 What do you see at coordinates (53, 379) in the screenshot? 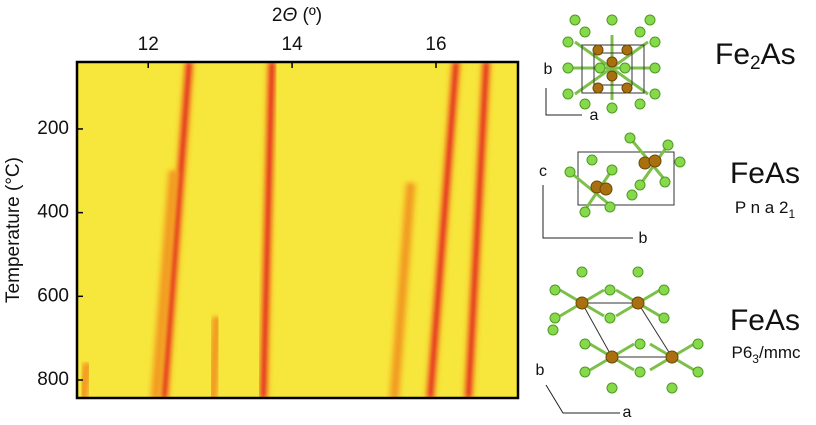
I see `y-tick-label: 800` at bounding box center [53, 379].